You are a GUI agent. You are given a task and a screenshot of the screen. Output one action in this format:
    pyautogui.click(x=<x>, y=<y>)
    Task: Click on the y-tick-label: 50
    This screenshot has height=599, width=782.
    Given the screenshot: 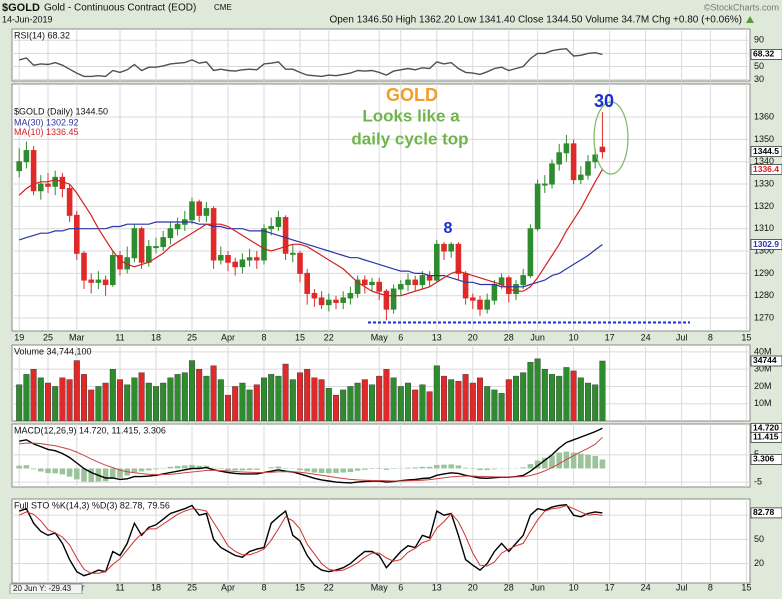 What is the action you would take?
    pyautogui.click(x=759, y=539)
    